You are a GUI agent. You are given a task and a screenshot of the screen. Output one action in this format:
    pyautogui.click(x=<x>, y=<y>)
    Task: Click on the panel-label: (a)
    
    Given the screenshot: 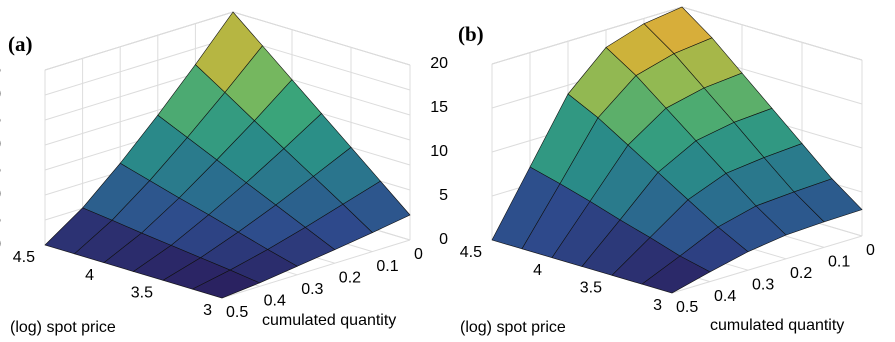 What is the action you would take?
    pyautogui.click(x=20, y=44)
    